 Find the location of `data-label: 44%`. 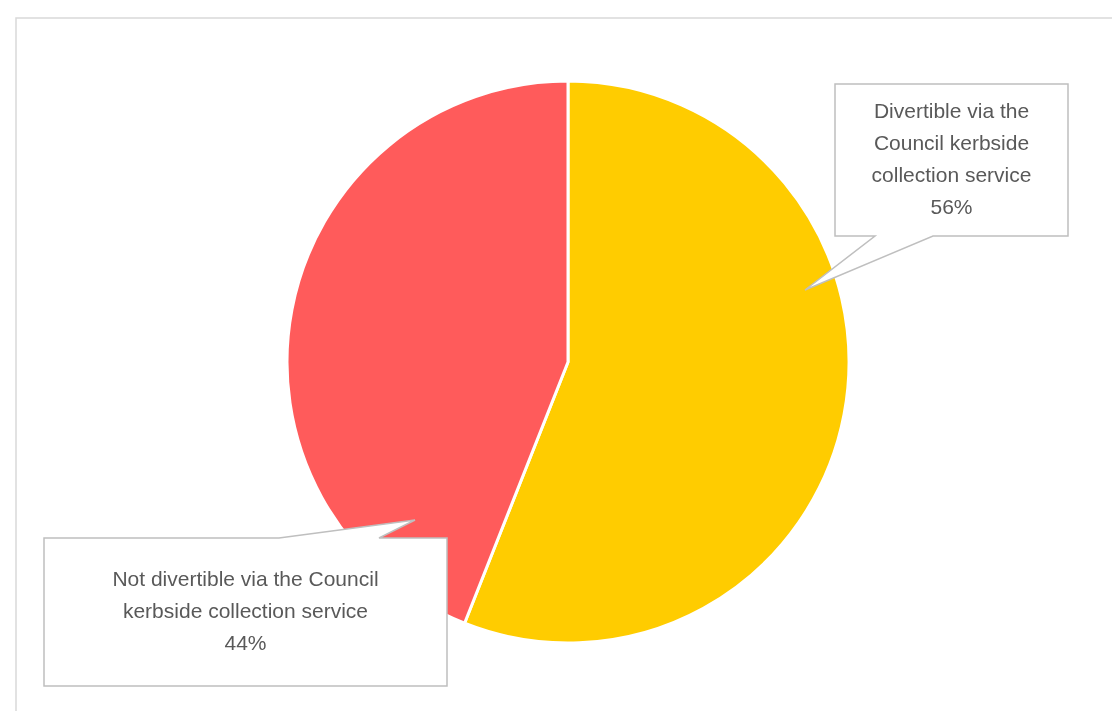

data-label: 44% is located at coordinates (245, 642).